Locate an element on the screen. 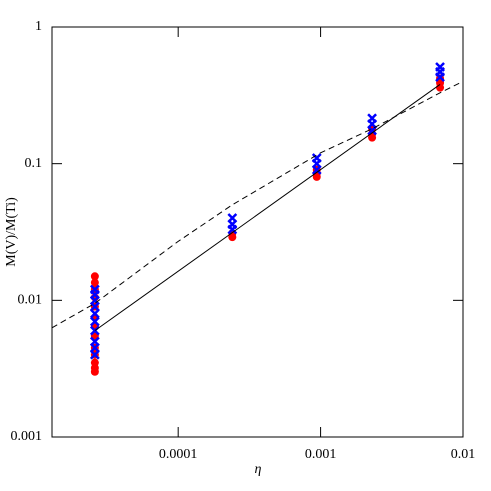 This screenshot has width=491, height=491. y-tick-label: 0.001 is located at coordinates (27, 436).